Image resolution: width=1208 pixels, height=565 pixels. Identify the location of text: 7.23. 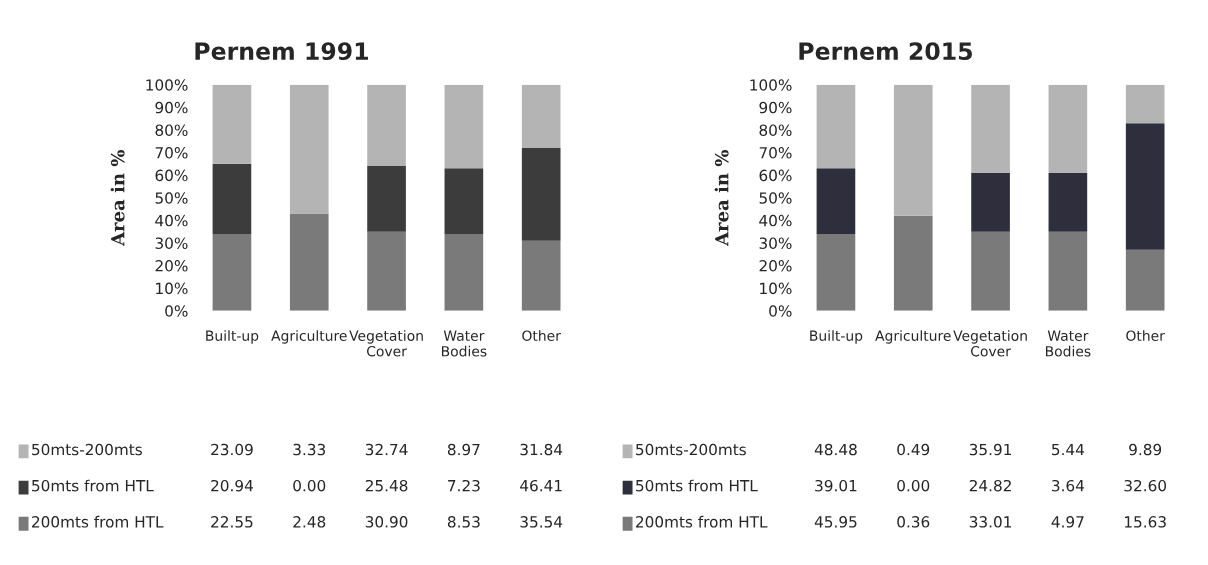
(464, 485).